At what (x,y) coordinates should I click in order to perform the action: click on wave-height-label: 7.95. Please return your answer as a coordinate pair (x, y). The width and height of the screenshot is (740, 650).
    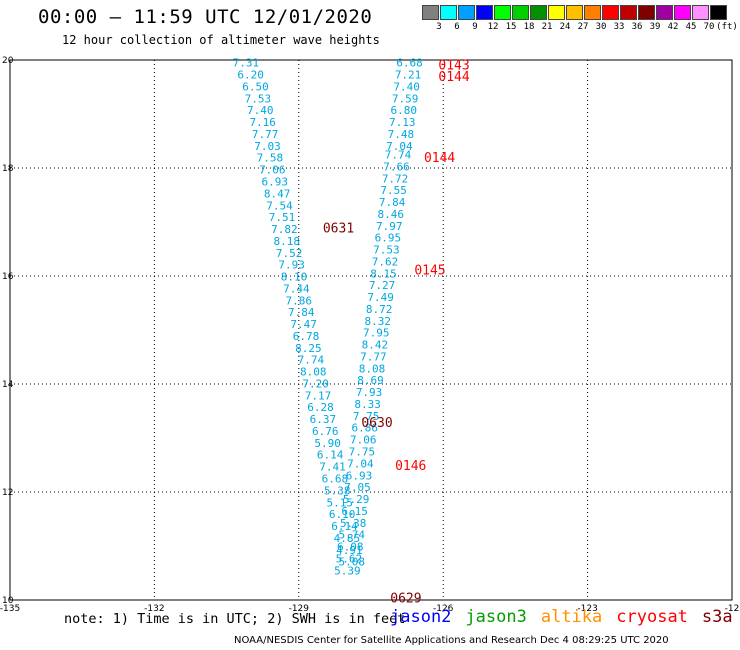
    Looking at the image, I should click on (376, 333).